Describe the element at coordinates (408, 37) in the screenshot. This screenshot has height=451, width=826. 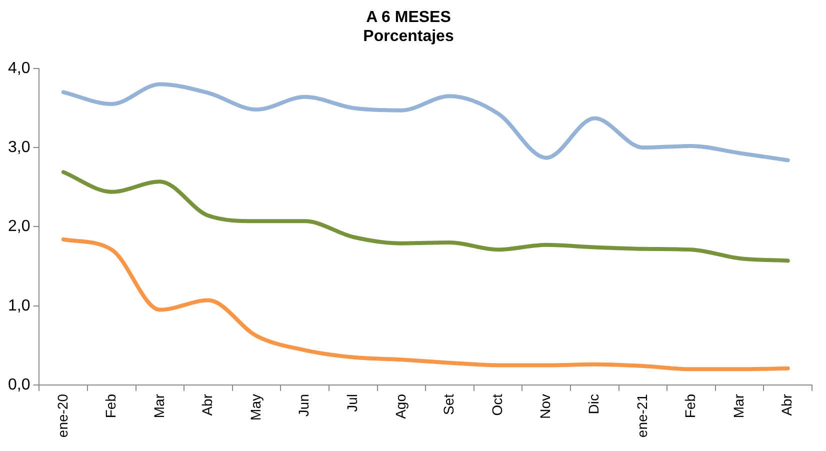
I see `chart-subtitle: Porcentajes` at that location.